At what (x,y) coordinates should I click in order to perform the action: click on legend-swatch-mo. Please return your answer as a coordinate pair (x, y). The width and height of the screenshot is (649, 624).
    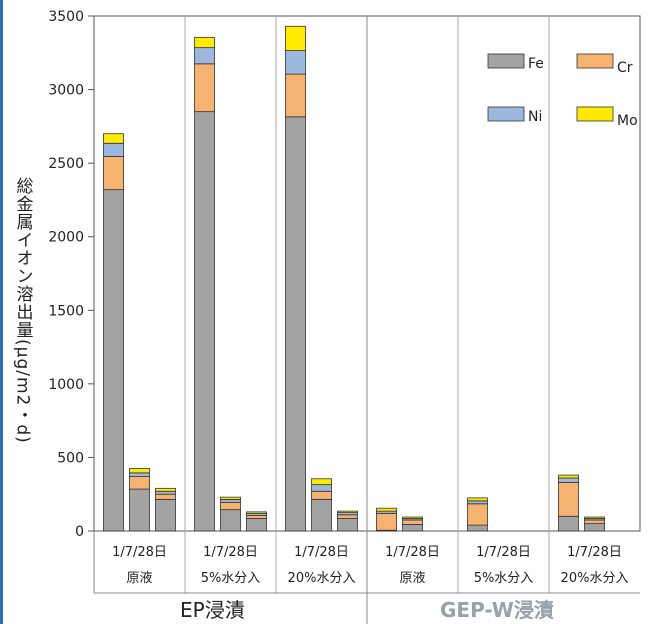
    Looking at the image, I should click on (595, 114).